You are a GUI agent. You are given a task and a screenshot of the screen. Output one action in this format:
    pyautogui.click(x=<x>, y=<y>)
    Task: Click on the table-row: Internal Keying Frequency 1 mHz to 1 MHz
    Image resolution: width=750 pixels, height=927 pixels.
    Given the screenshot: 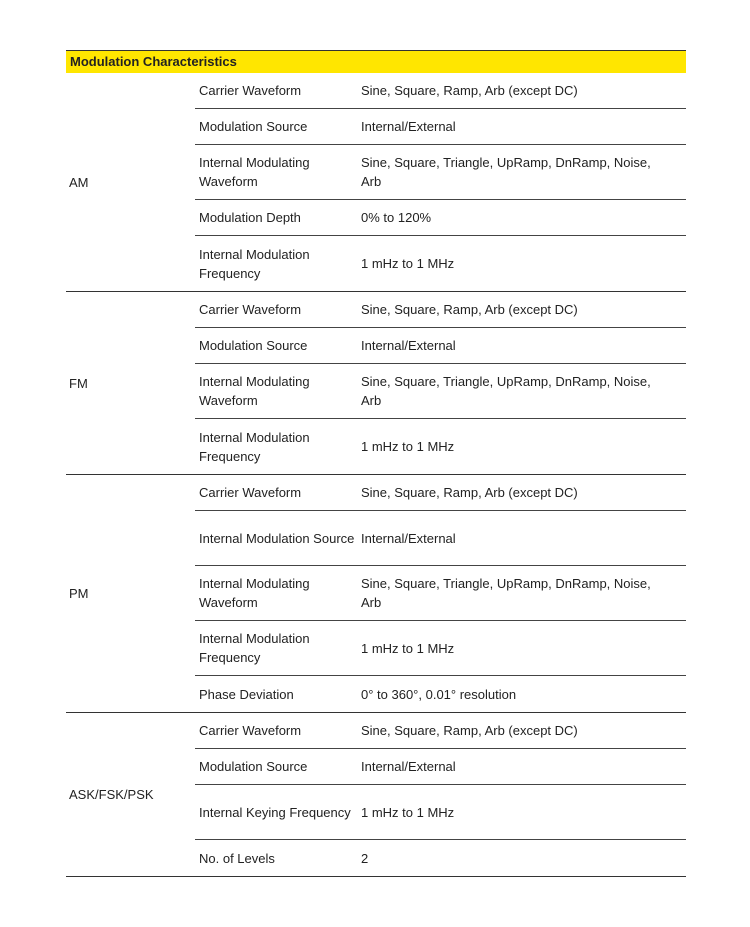 What is the action you would take?
    pyautogui.click(x=440, y=812)
    